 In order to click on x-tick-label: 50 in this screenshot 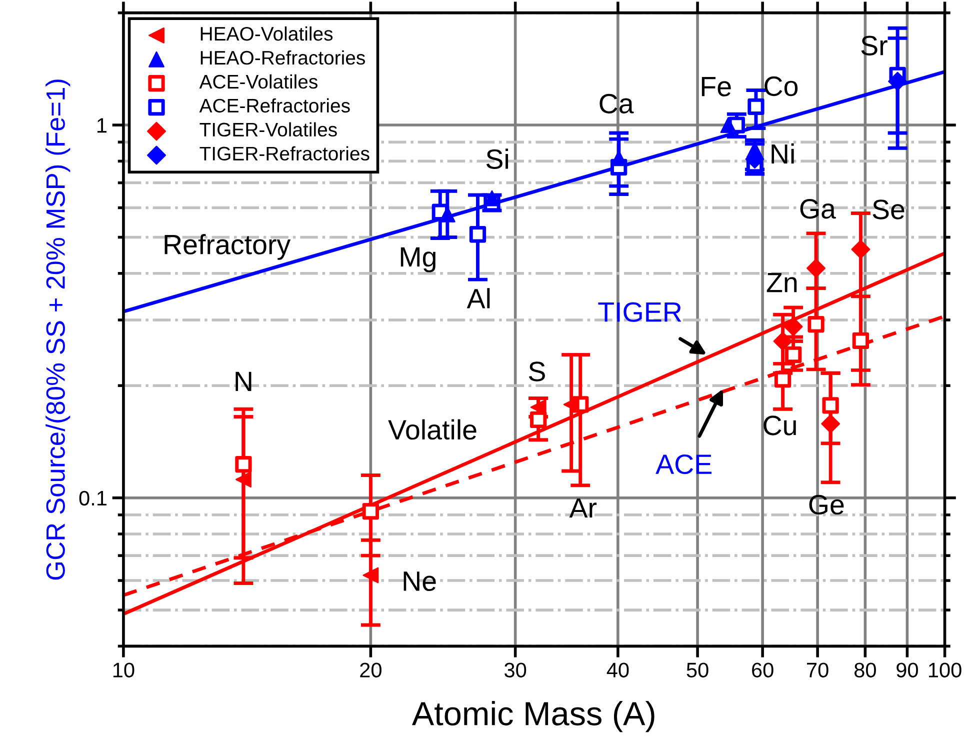, I will do `click(697, 670)`.